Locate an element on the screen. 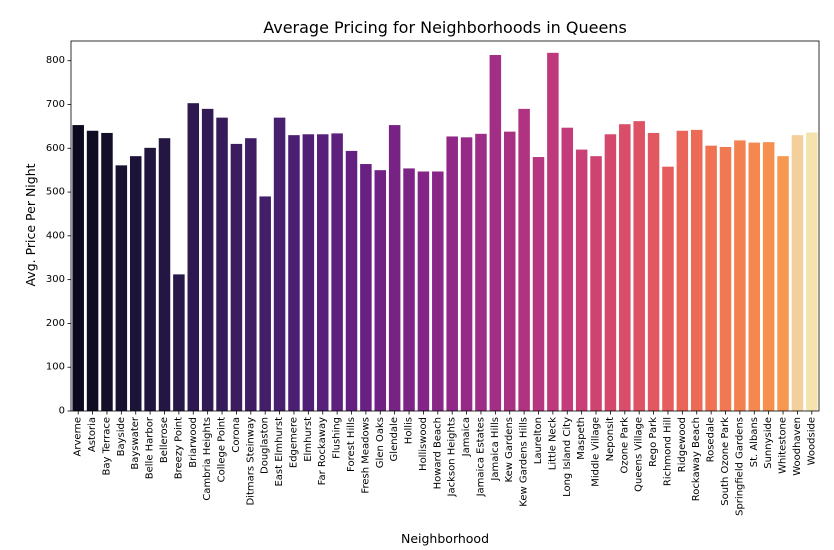  bar-long-island-city is located at coordinates (567, 269).